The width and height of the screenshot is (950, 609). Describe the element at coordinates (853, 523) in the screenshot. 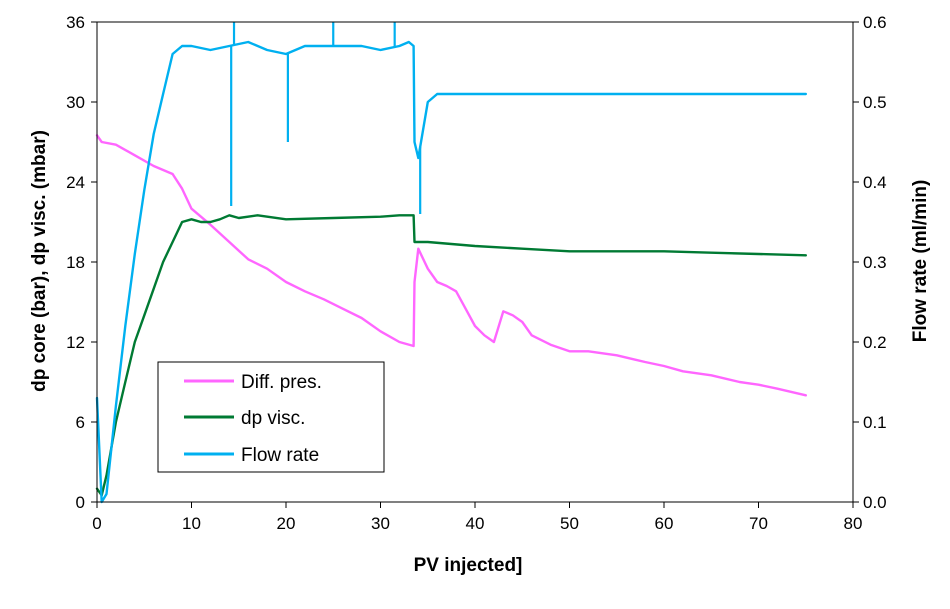

I see `x-tick-label: 80` at that location.